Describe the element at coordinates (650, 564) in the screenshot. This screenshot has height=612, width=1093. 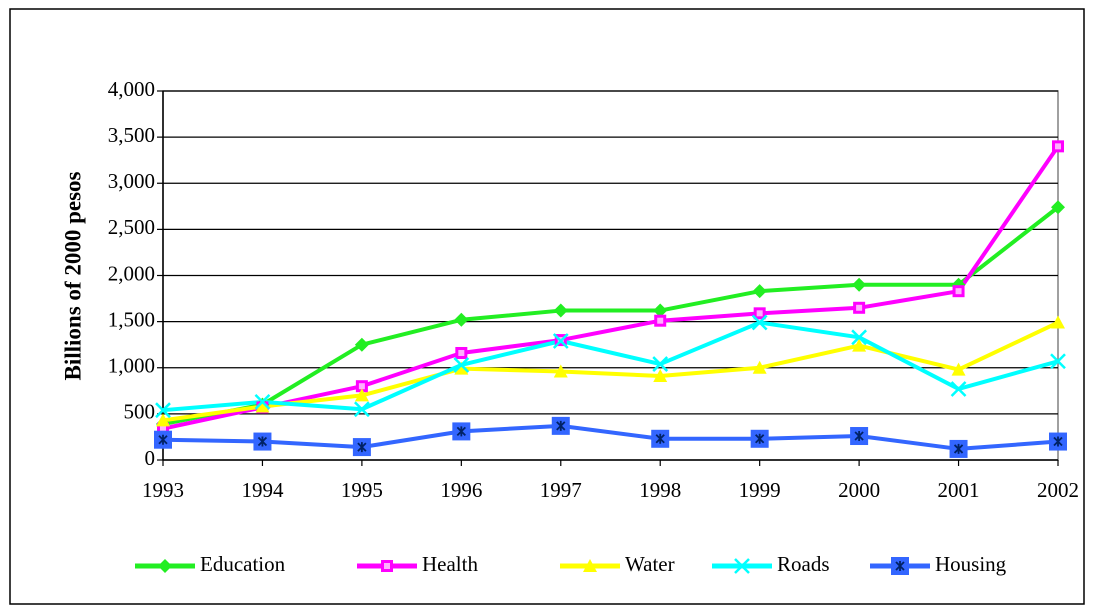
I see `legend-label: Water` at that location.